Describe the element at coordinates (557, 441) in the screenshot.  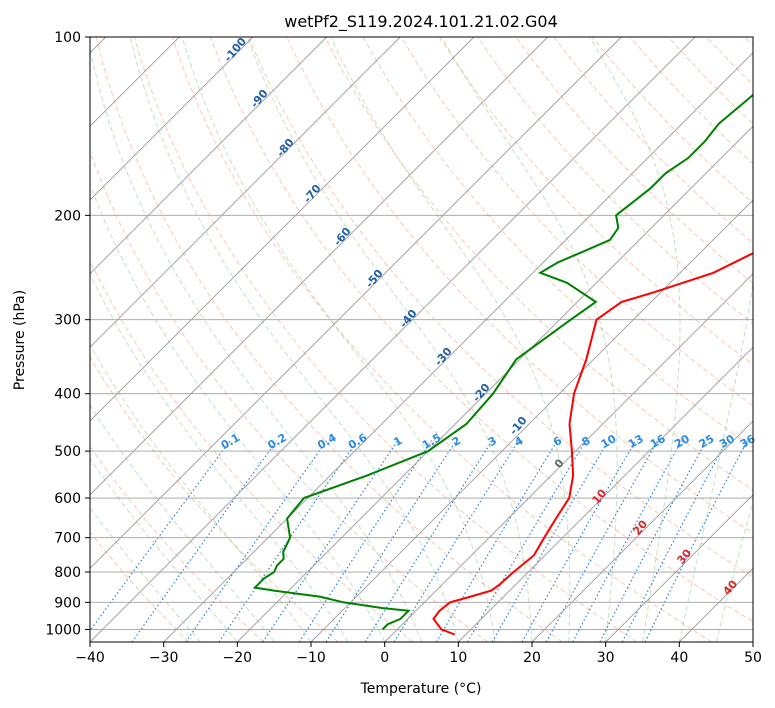
I see `mixing-ratio-label: 6` at that location.